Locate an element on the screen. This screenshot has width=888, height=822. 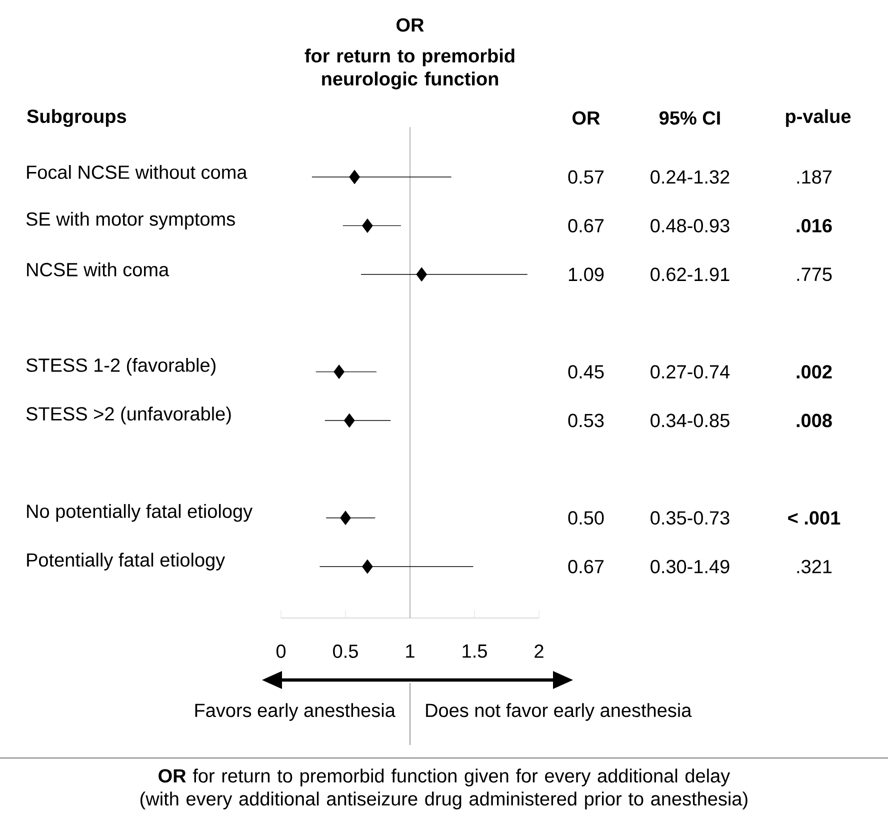
text: 0.27-0.74 is located at coordinates (690, 372).